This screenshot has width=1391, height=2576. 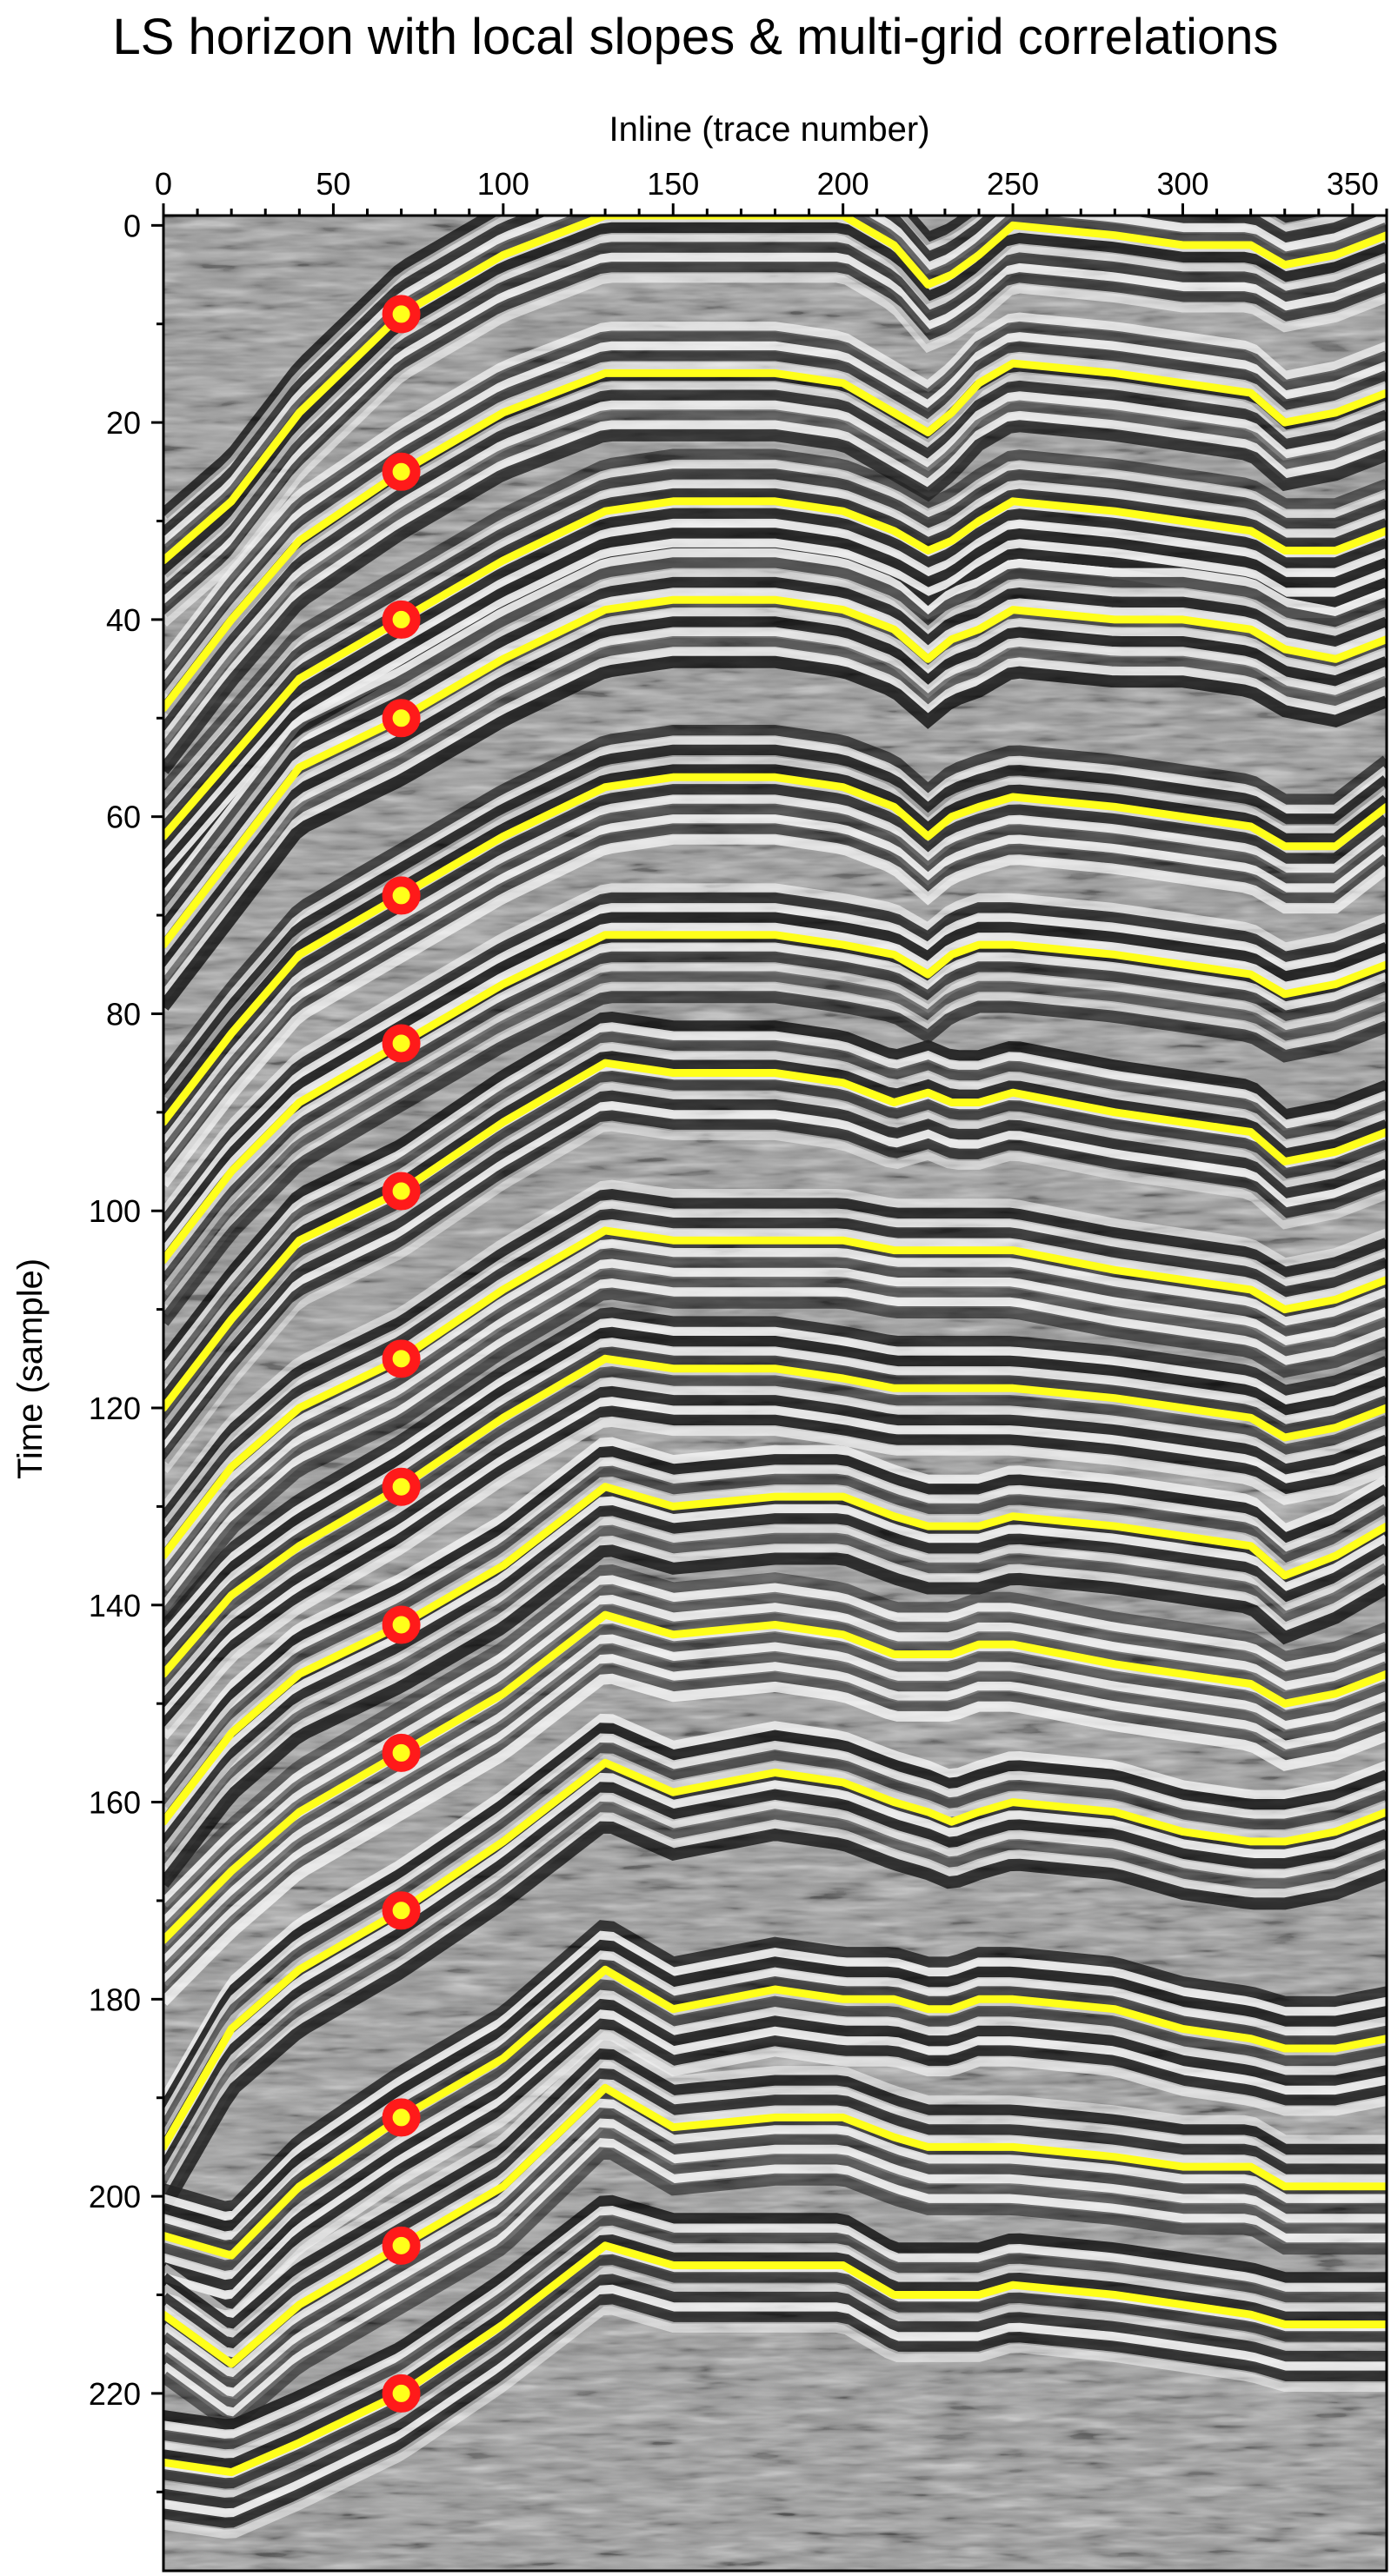 What do you see at coordinates (115, 1605) in the screenshot?
I see `y-tick-label: 140` at bounding box center [115, 1605].